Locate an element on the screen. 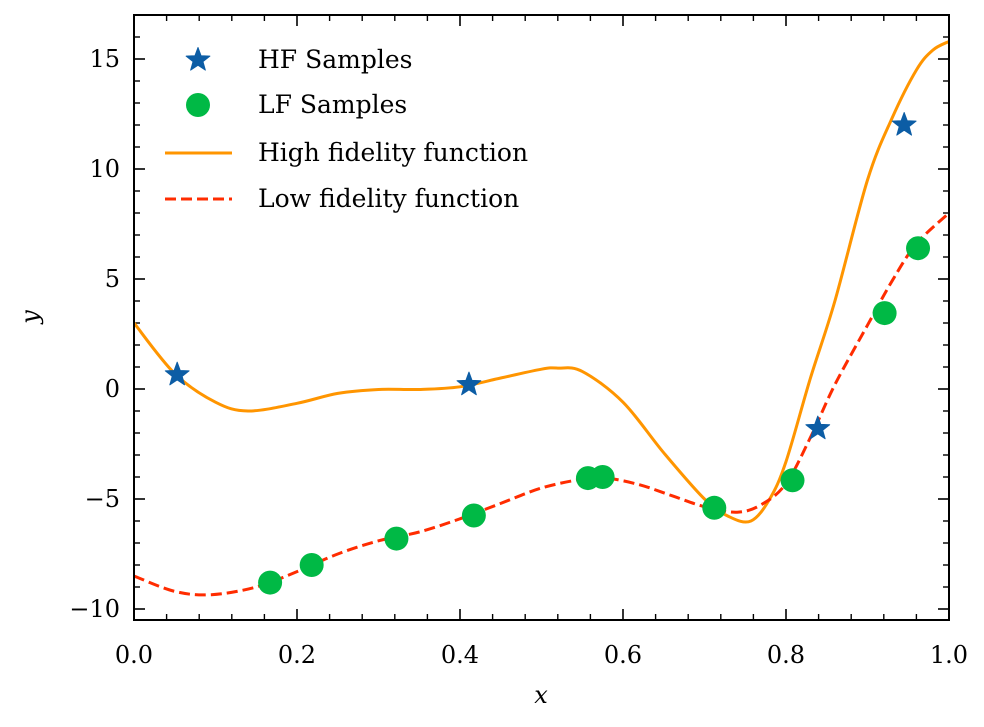 The width and height of the screenshot is (984, 727). y-axis-label: y is located at coordinates (30, 317).